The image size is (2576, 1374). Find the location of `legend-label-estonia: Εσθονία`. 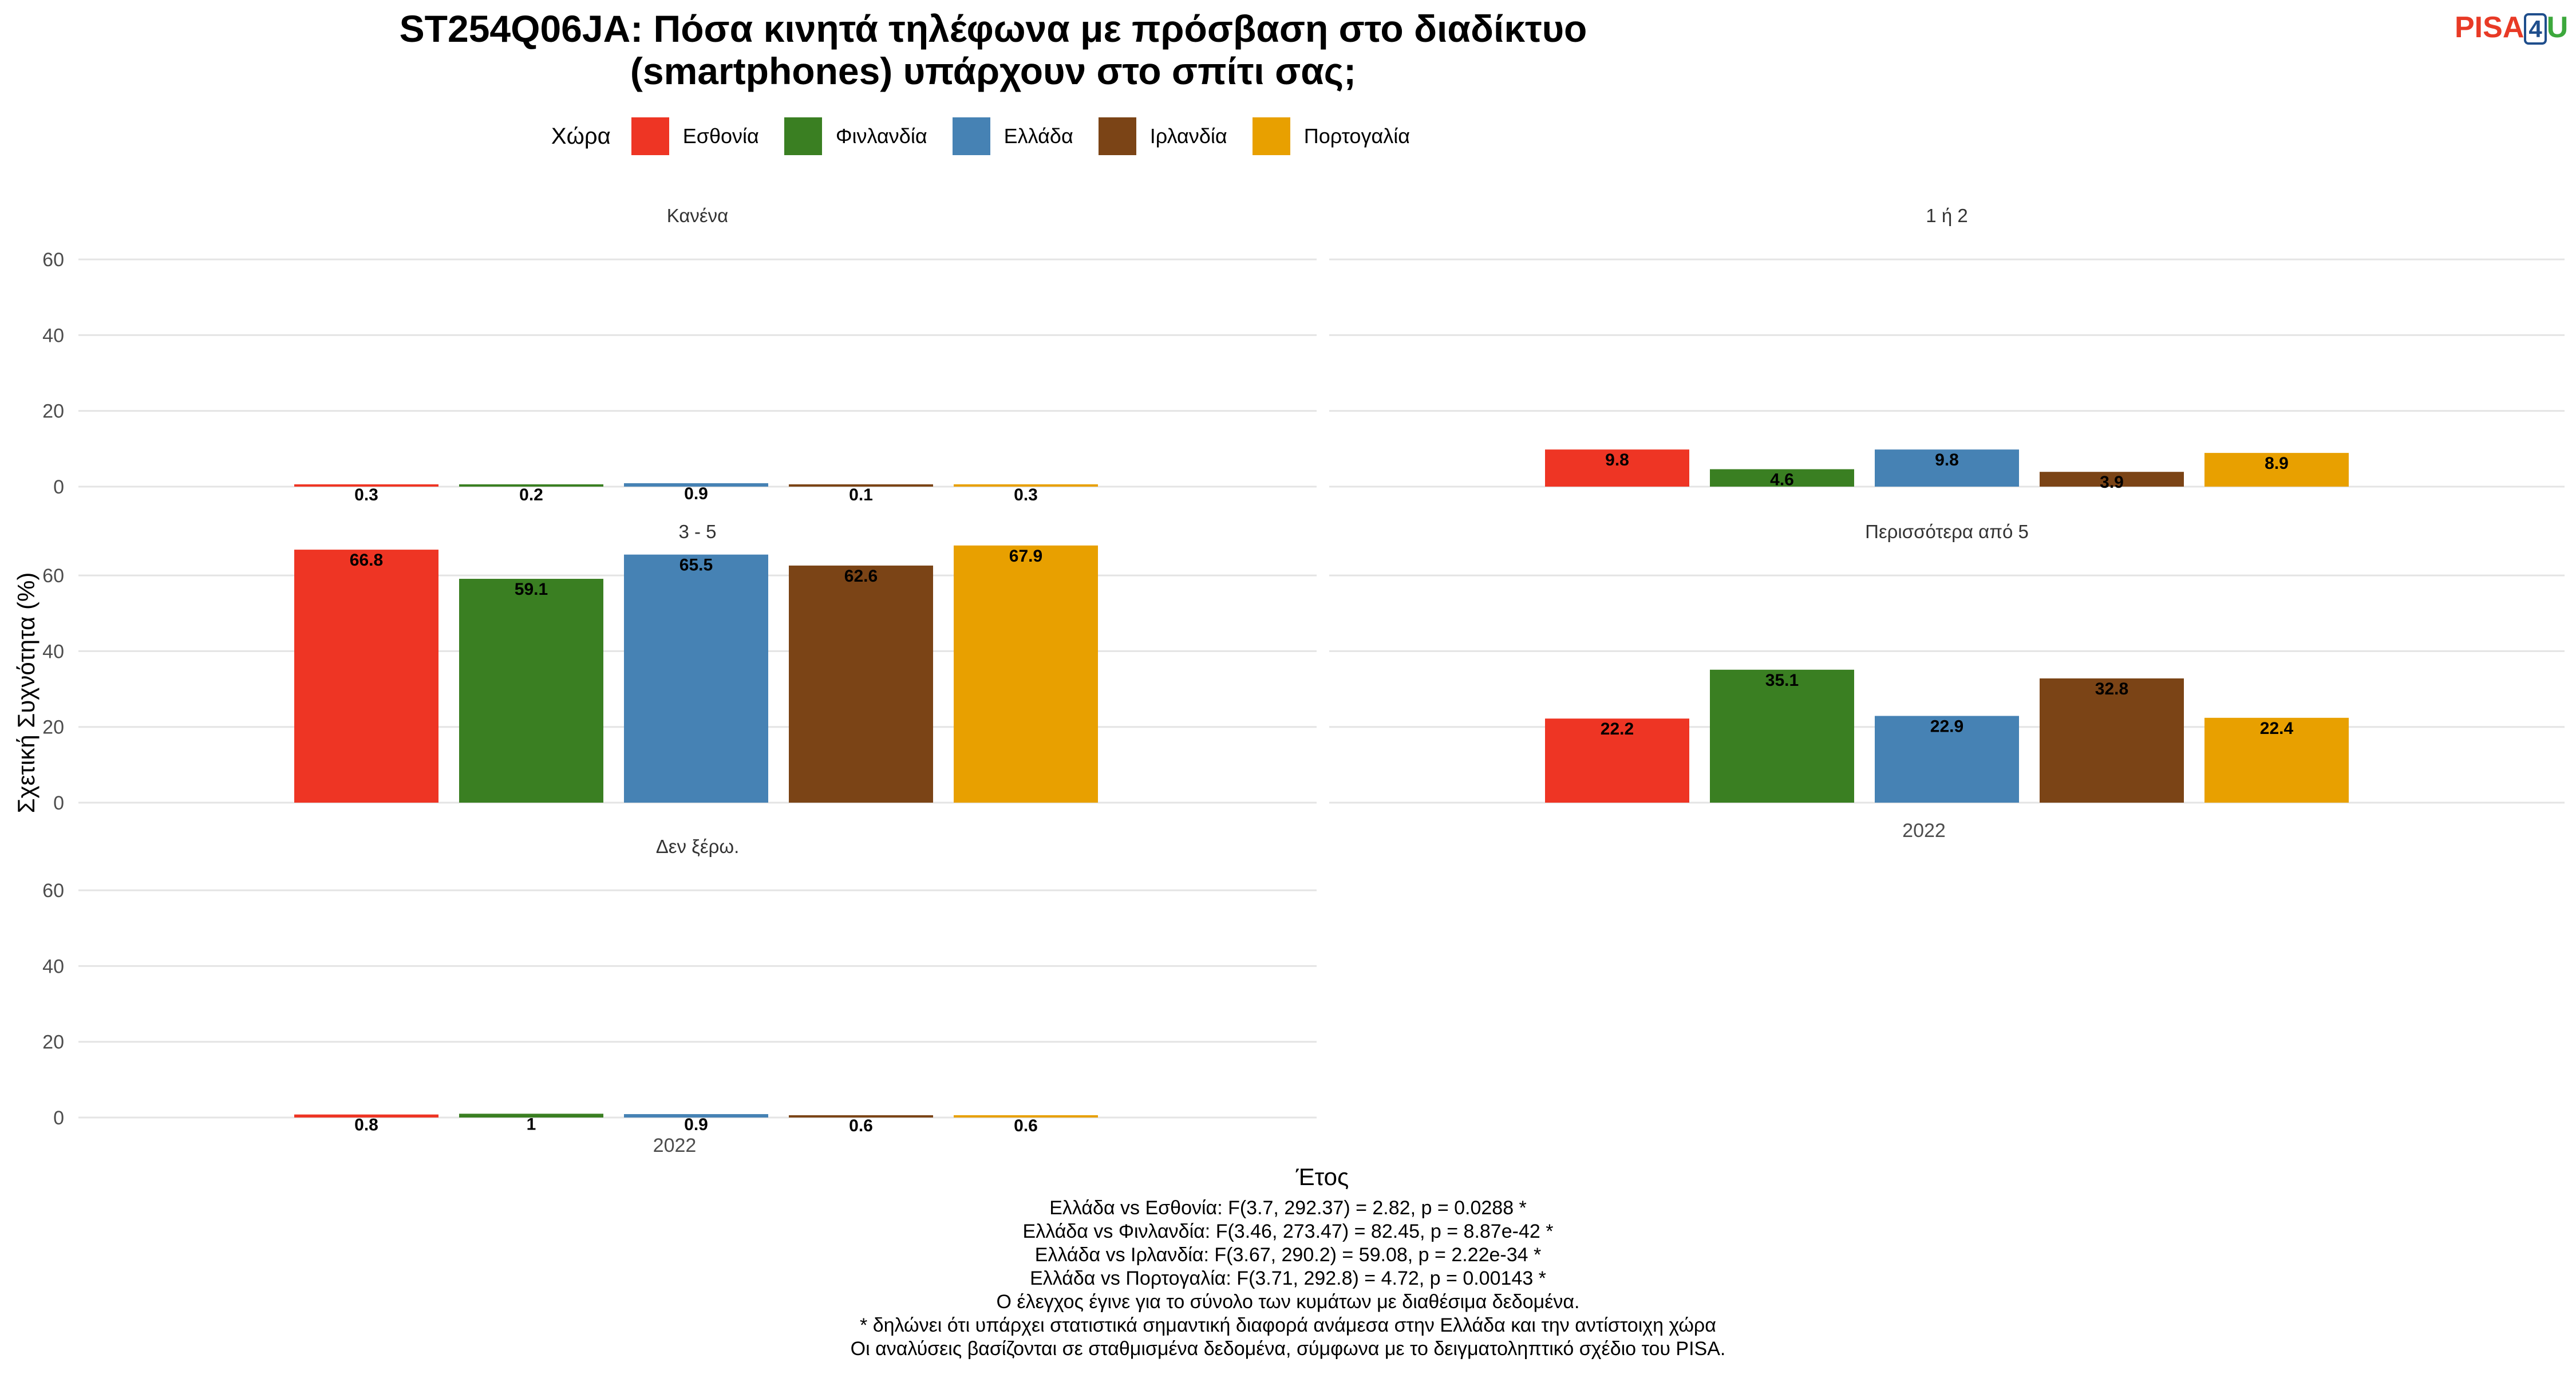

legend-label-estonia: Εσθονία is located at coordinates (720, 136).